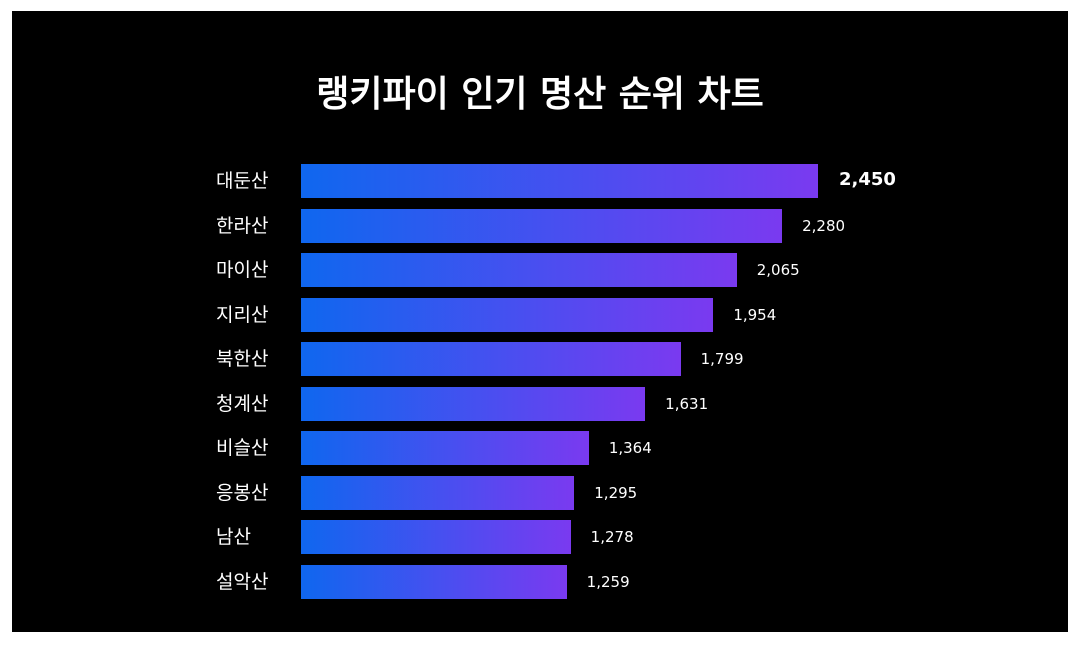 The height and width of the screenshot is (648, 1080). I want to click on category-label: 응봉산, so click(242, 492).